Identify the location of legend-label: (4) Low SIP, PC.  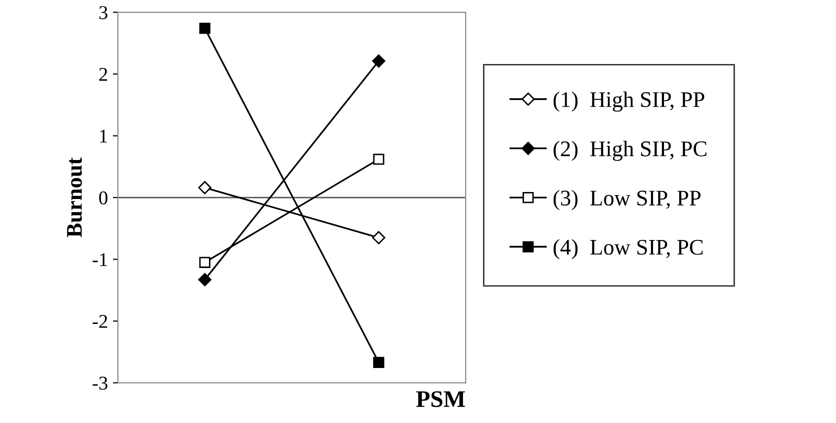
(628, 249).